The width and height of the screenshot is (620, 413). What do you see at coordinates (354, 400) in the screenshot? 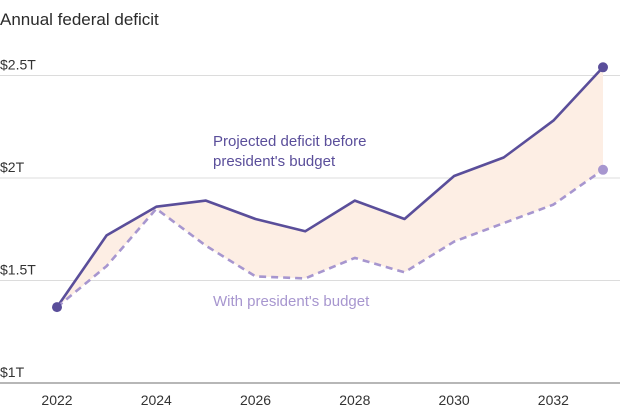
I see `x-tick-label: 2028` at bounding box center [354, 400].